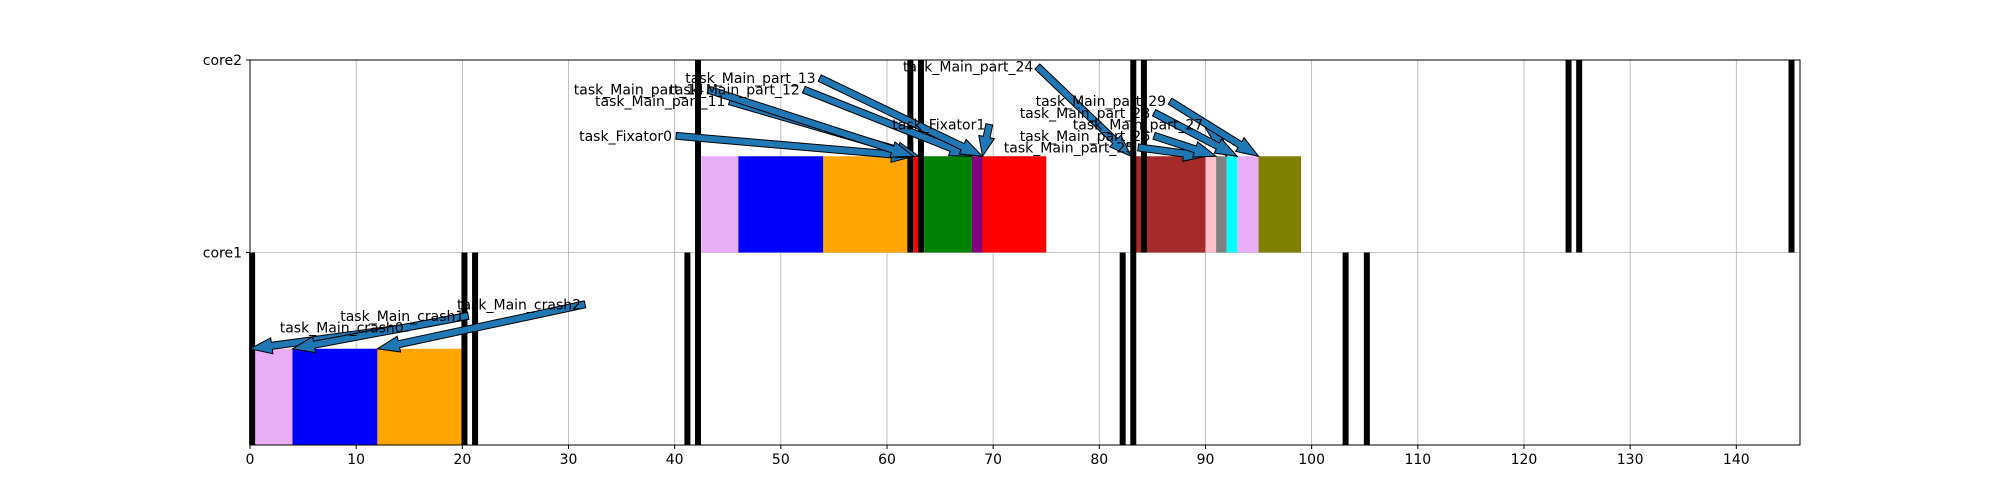 This screenshot has width=2000, height=500. I want to click on annotation-label: task_Main_part_13, so click(750, 79).